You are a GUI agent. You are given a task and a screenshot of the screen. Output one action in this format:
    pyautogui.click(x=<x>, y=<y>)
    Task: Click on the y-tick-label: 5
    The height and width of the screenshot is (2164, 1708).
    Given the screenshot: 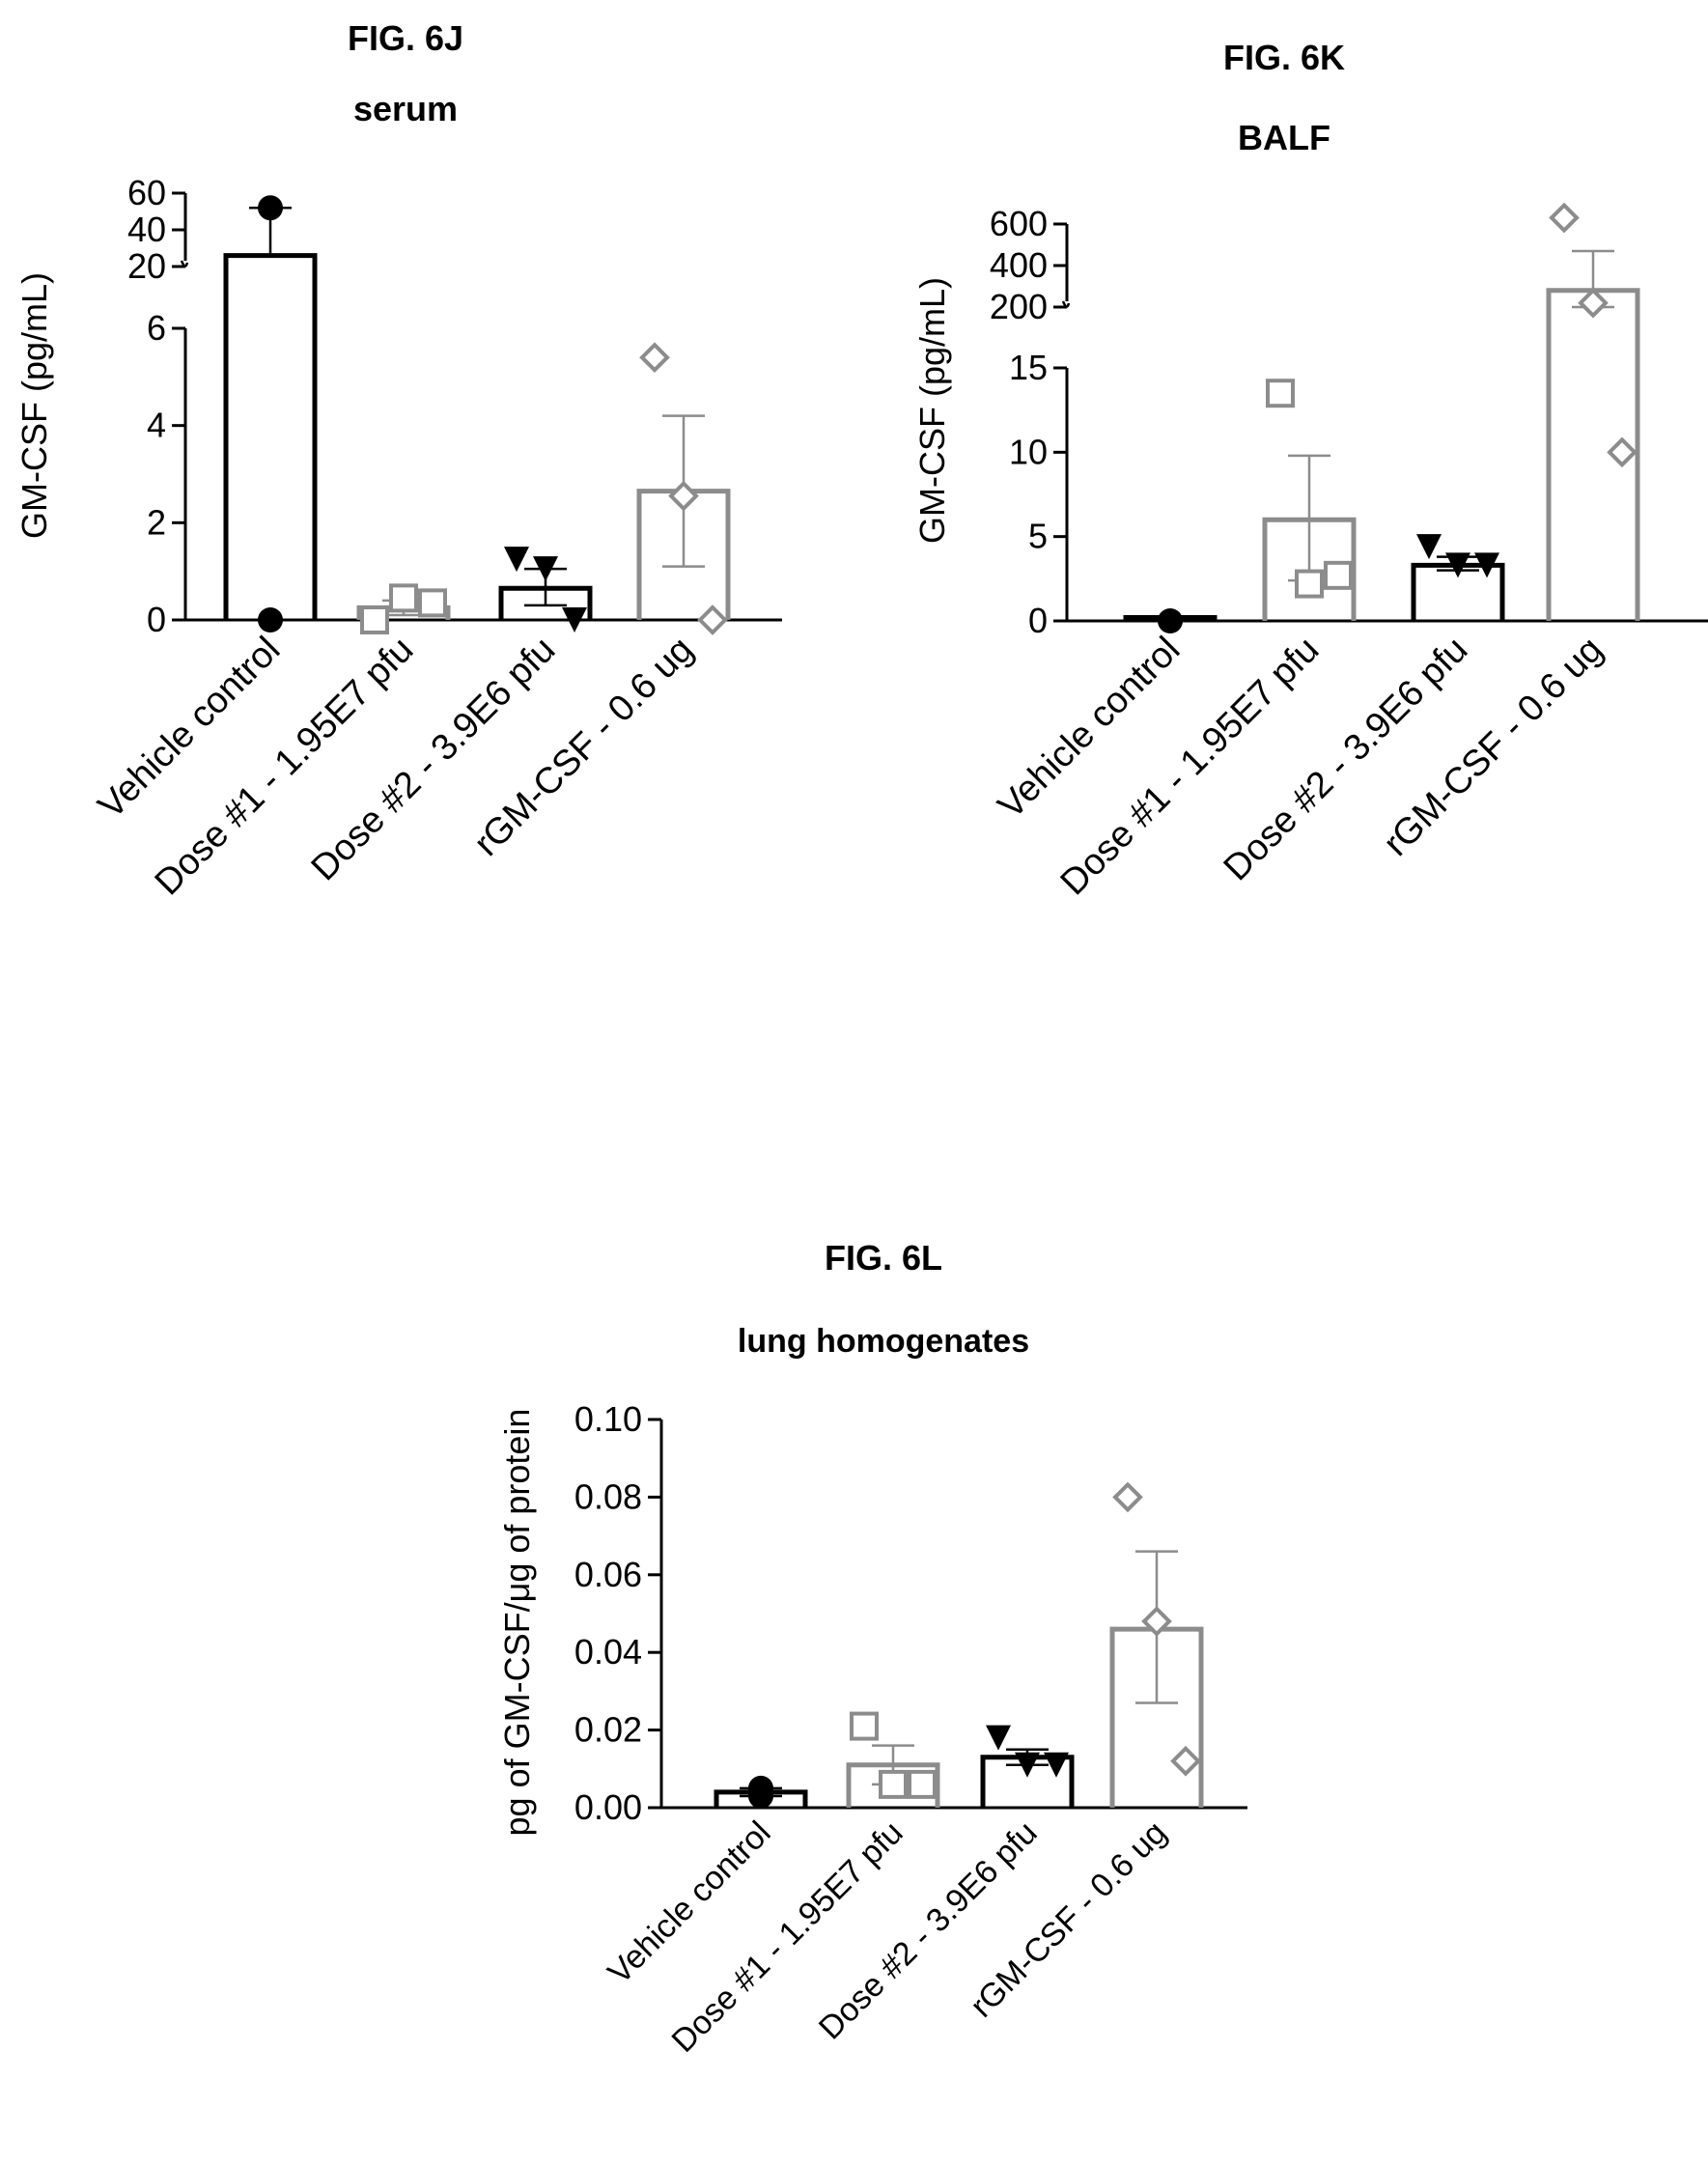 What is the action you would take?
    pyautogui.click(x=1038, y=536)
    